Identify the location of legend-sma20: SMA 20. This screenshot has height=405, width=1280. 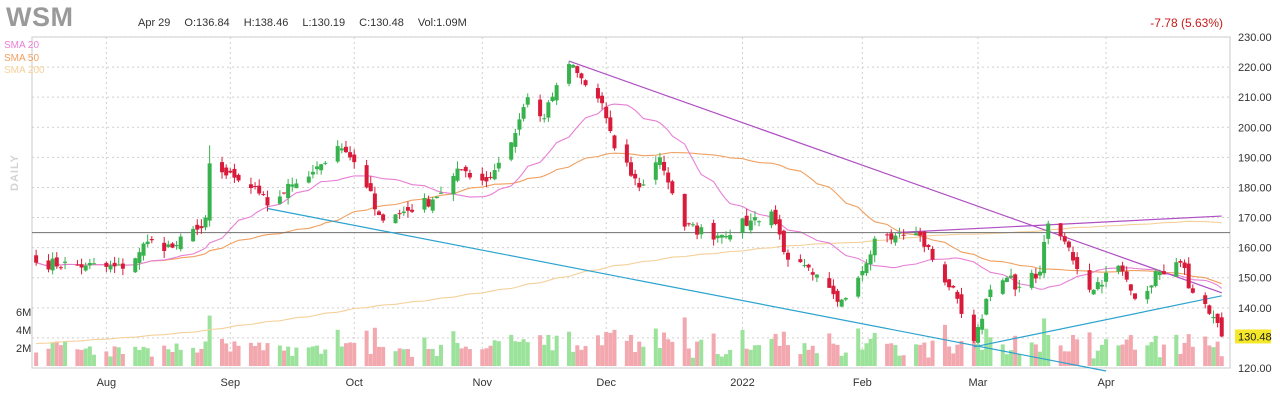
(22, 45).